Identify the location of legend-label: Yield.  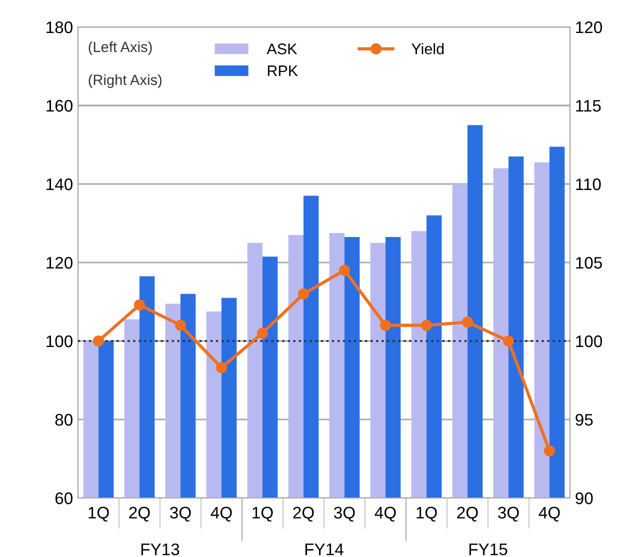
(428, 48).